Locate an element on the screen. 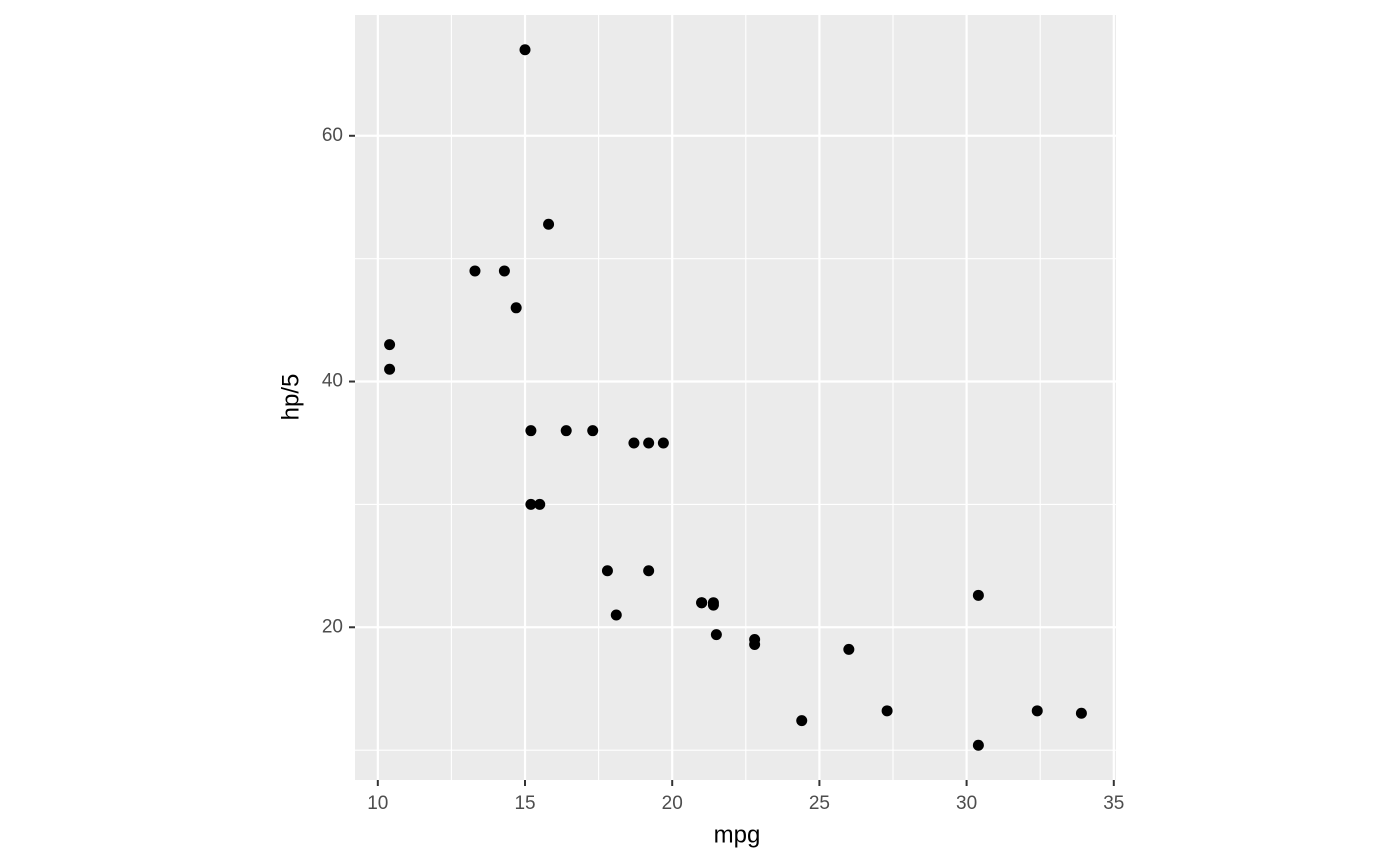 This screenshot has width=1400, height=866. x-tick-label: 15 is located at coordinates (524, 803).